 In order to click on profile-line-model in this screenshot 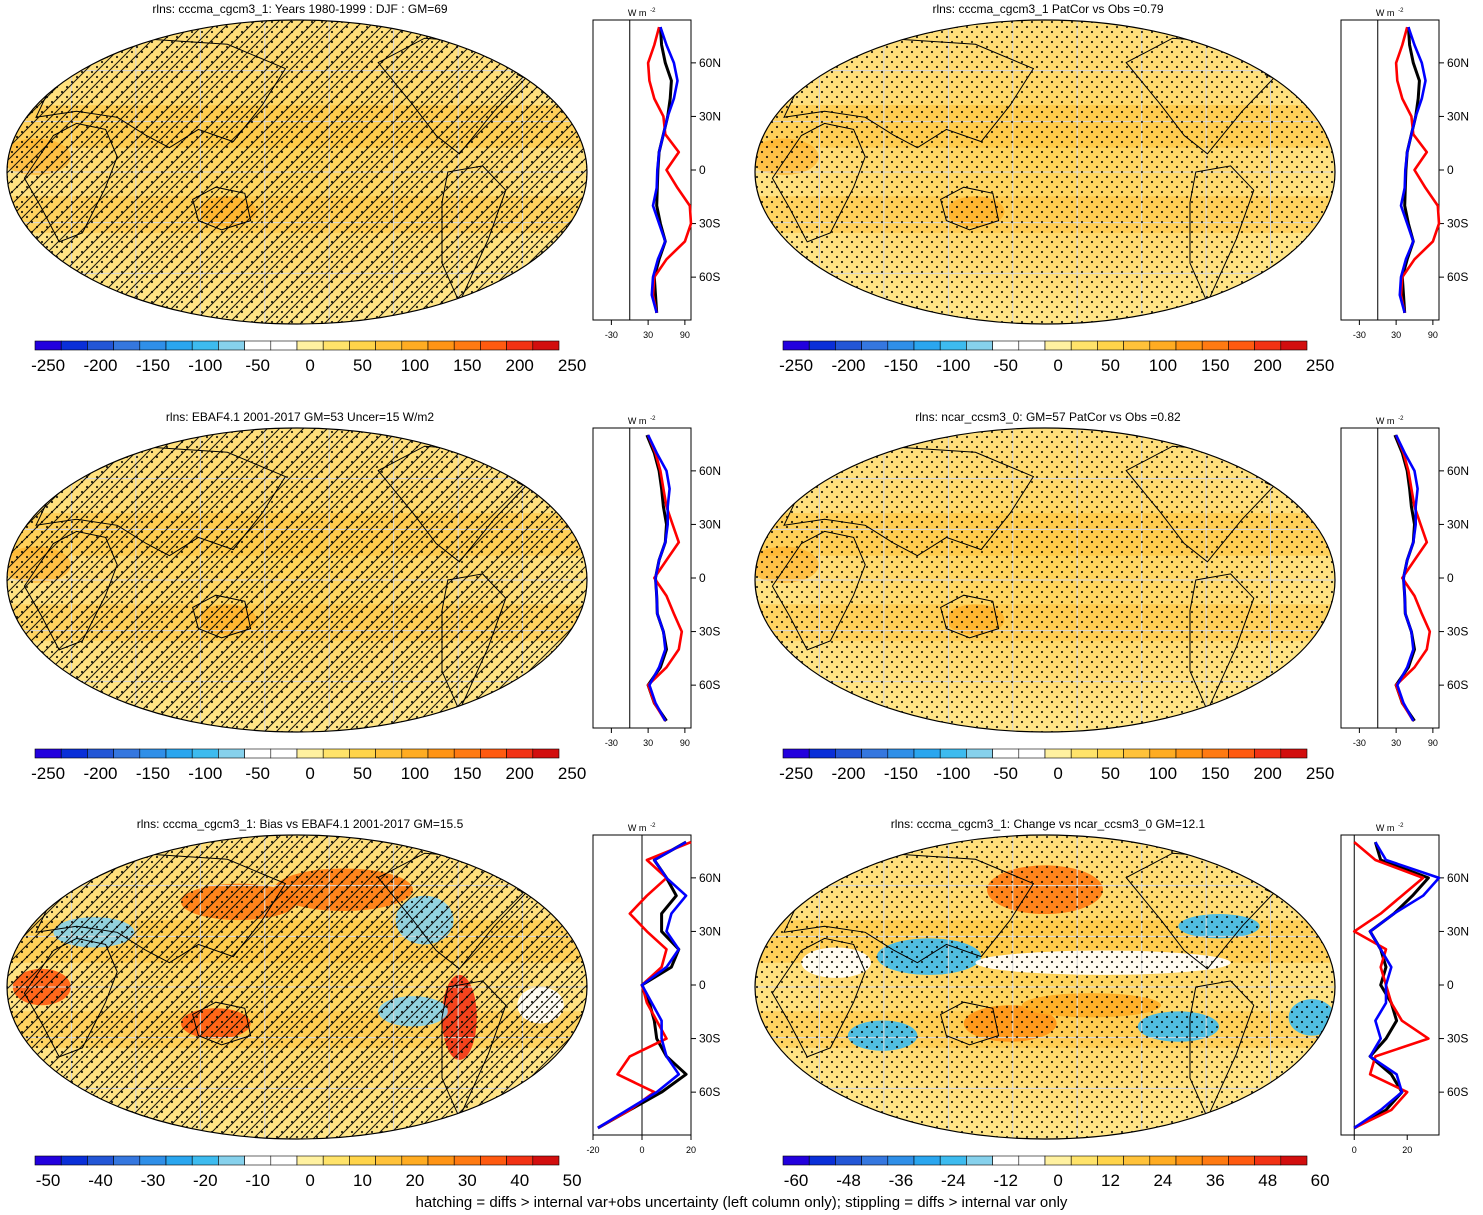, I will do `click(1391, 985)`.